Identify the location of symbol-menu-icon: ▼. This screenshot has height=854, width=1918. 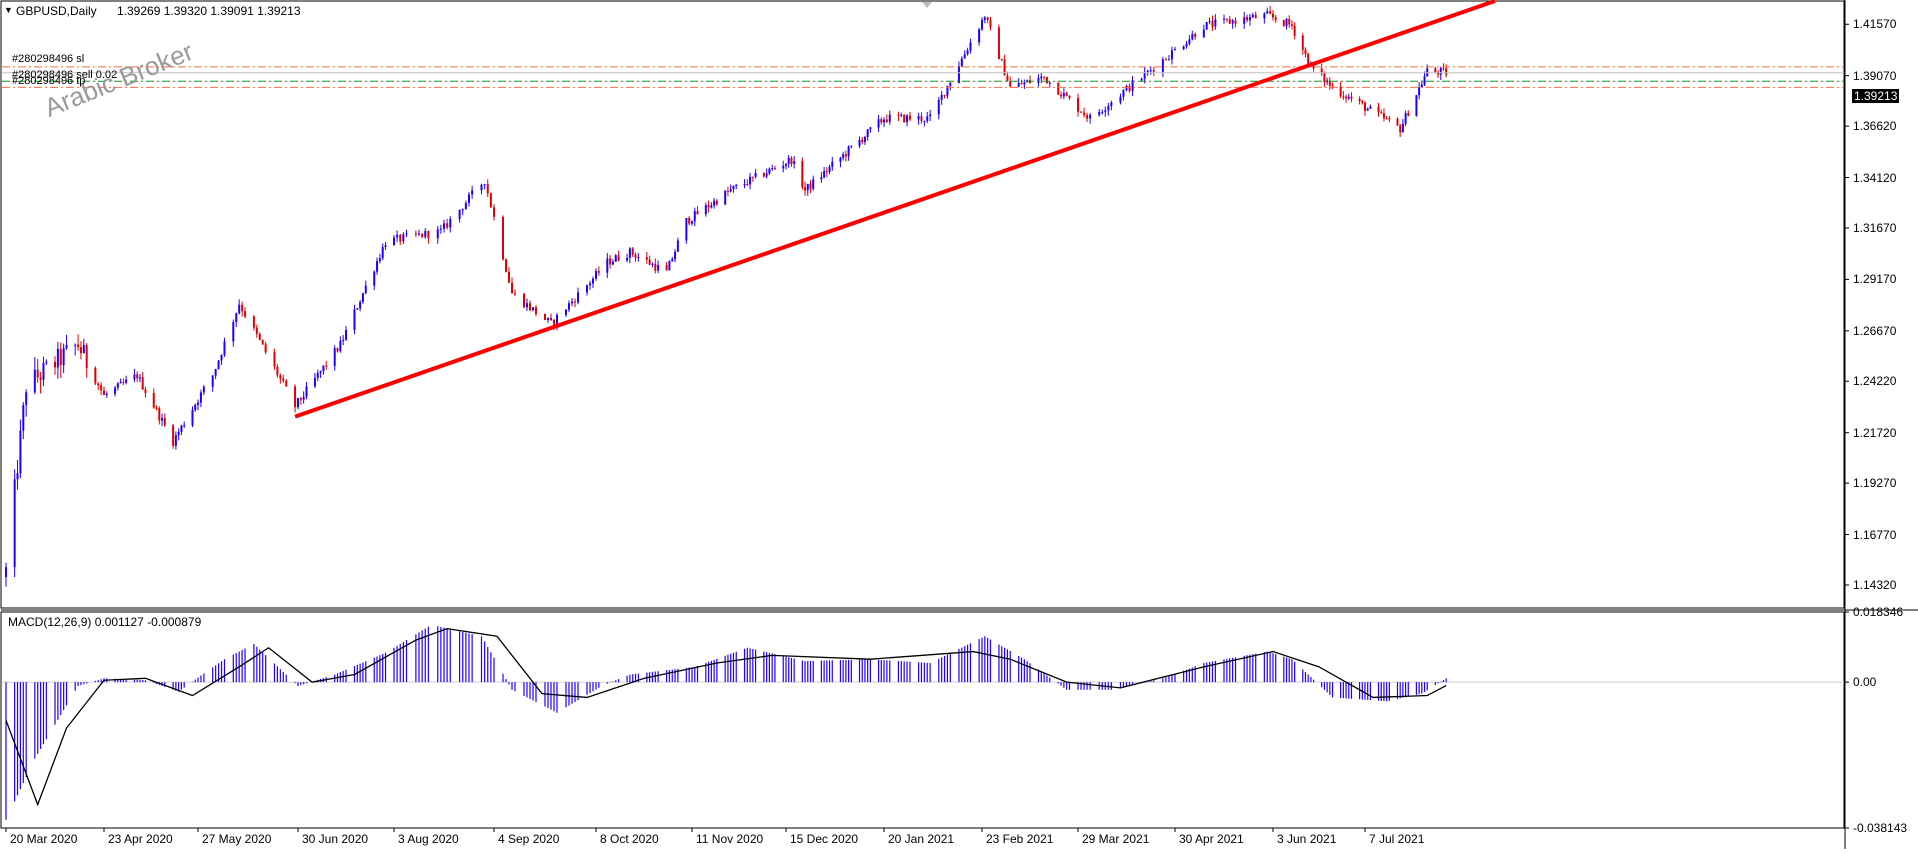
(8, 10).